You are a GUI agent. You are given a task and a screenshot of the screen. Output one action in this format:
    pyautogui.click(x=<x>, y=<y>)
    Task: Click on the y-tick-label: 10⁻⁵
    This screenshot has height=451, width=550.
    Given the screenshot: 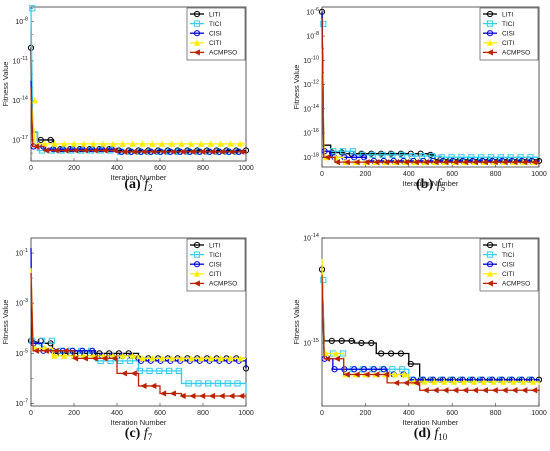 What is the action you would take?
    pyautogui.click(x=21, y=353)
    